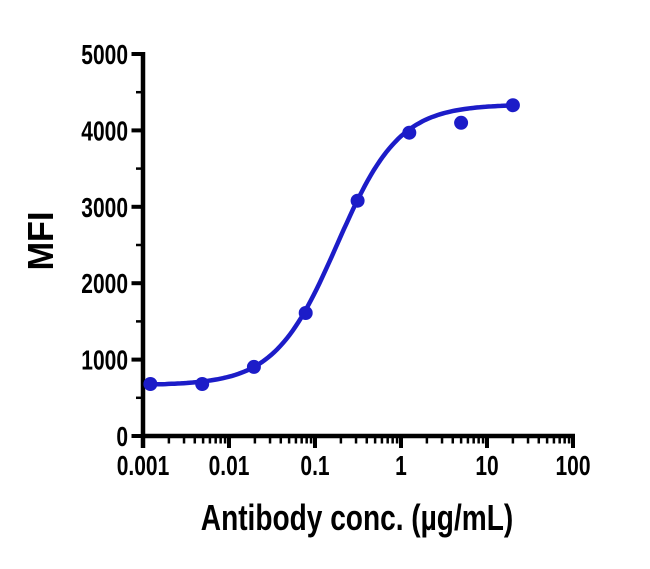 Image resolution: width=650 pixels, height=569 pixels. Describe the element at coordinates (401, 466) in the screenshot. I see `x-tick-label: 1` at that location.